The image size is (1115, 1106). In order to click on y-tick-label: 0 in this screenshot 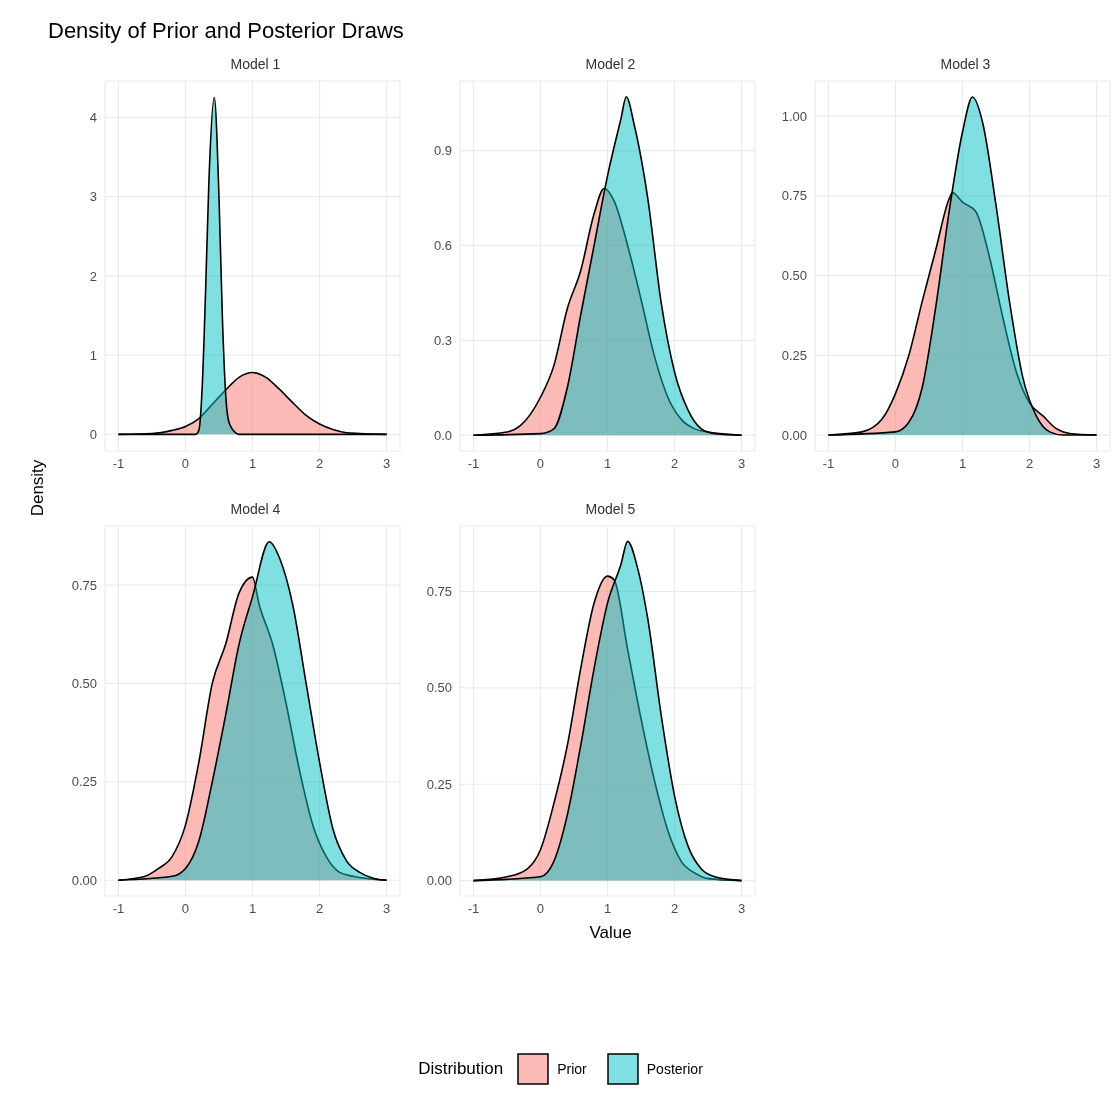, I will do `click(93, 434)`.